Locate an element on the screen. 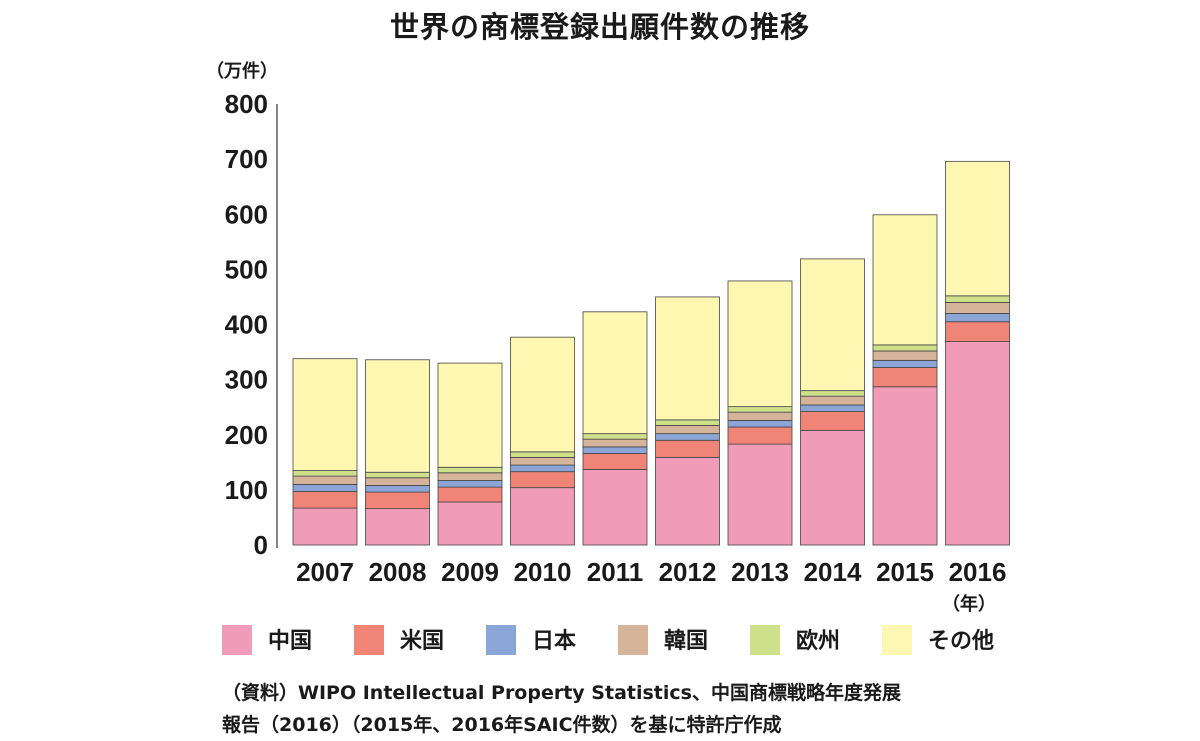 This screenshot has height=741, width=1200. legend-label: その他 is located at coordinates (961, 641).